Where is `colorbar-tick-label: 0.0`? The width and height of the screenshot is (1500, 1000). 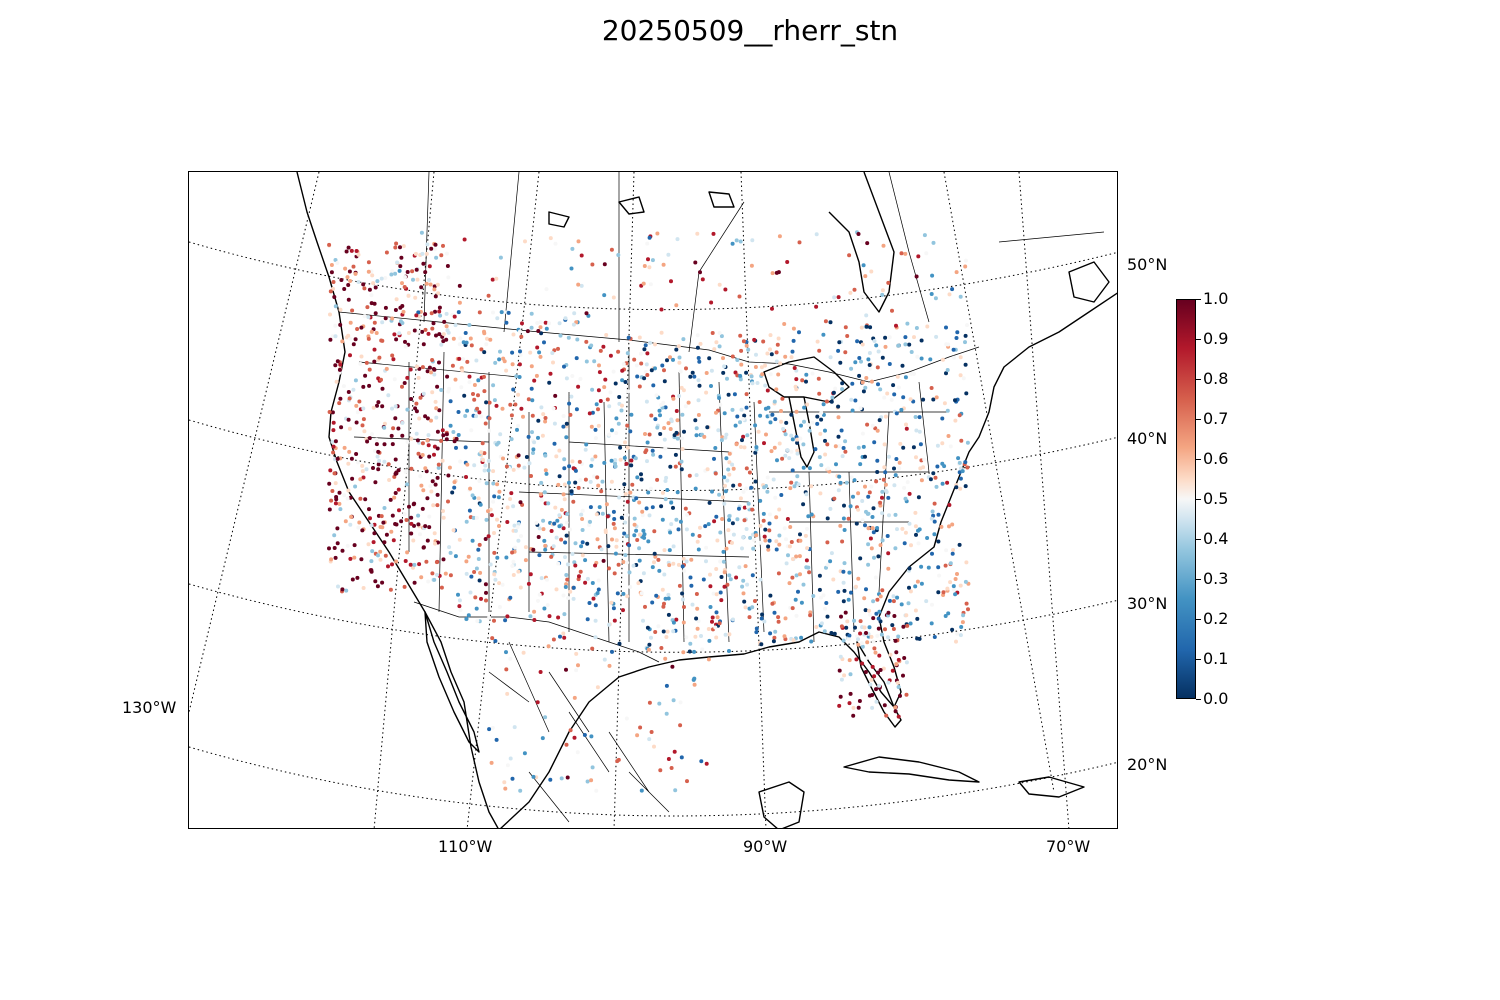 colorbar-tick-label: 0.0 is located at coordinates (1216, 698).